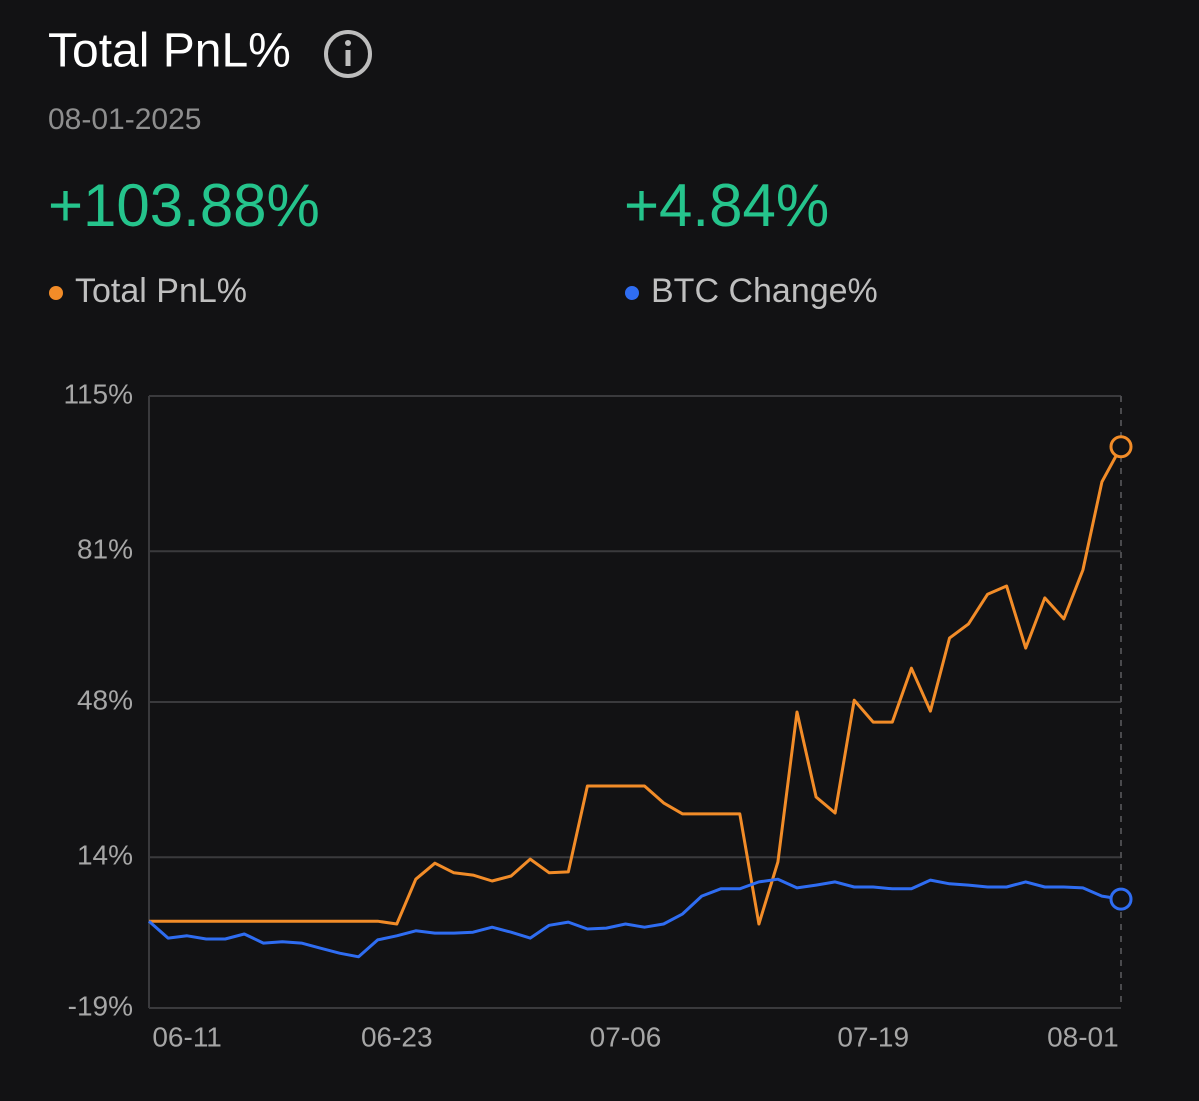 Image resolution: width=1199 pixels, height=1101 pixels. What do you see at coordinates (348, 43) in the screenshot?
I see `info-dot` at bounding box center [348, 43].